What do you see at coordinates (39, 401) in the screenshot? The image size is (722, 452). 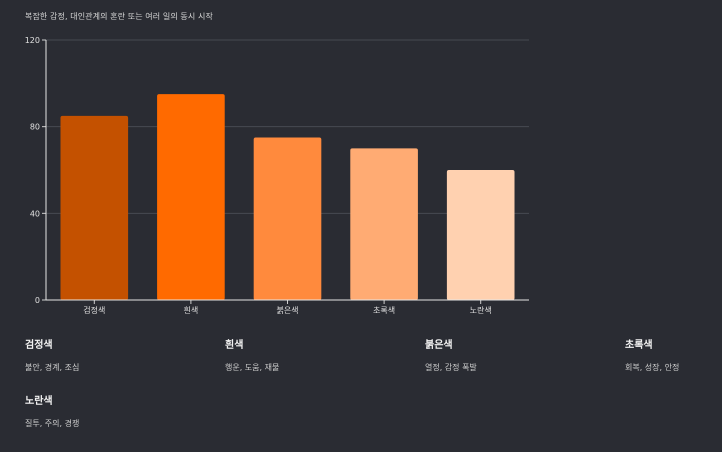 I see `legend-color-name: 노란색` at bounding box center [39, 401].